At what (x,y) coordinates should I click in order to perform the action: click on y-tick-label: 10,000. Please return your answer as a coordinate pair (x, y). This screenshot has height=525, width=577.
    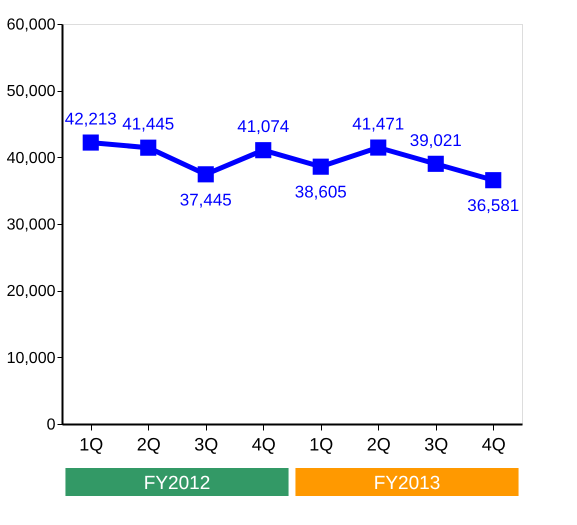
    Looking at the image, I should click on (31, 358).